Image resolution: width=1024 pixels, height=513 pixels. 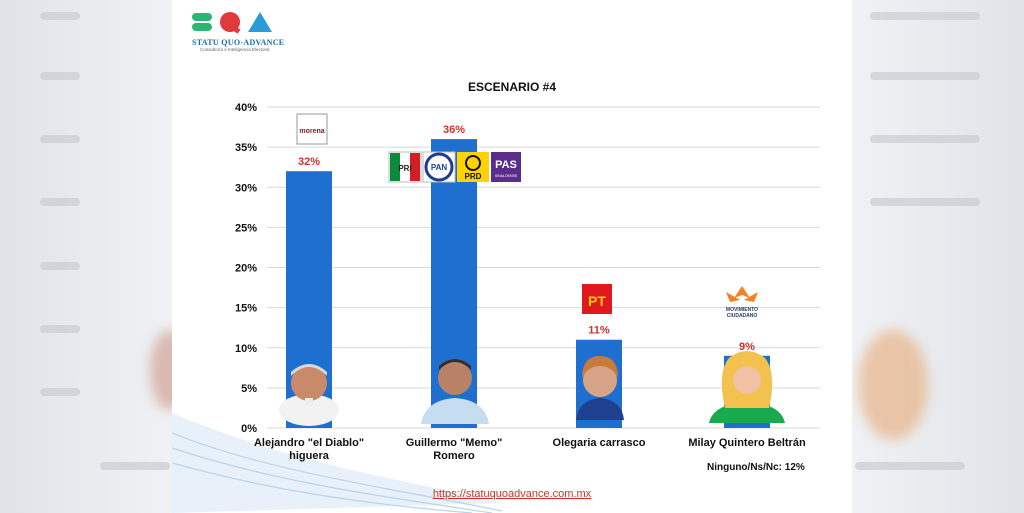 What do you see at coordinates (454, 443) in the screenshot?
I see `x-category-label: Guillermo "Memo"` at bounding box center [454, 443].